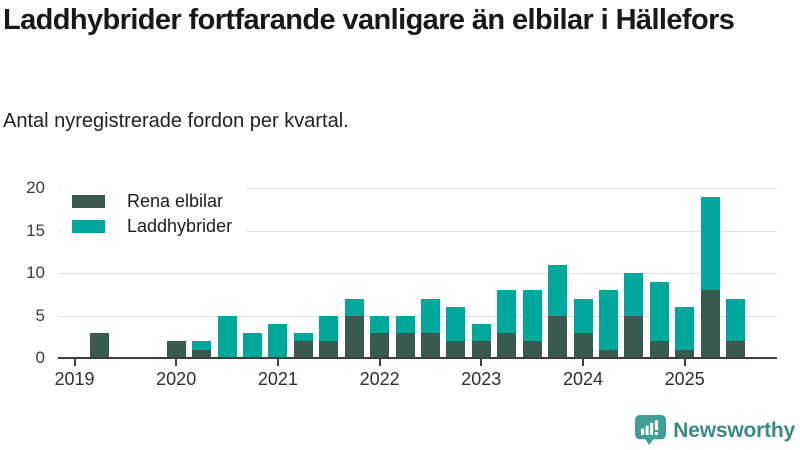 This screenshot has width=800, height=450. I want to click on bar-segment-rena-elbilar-2023-q1, so click(481, 350).